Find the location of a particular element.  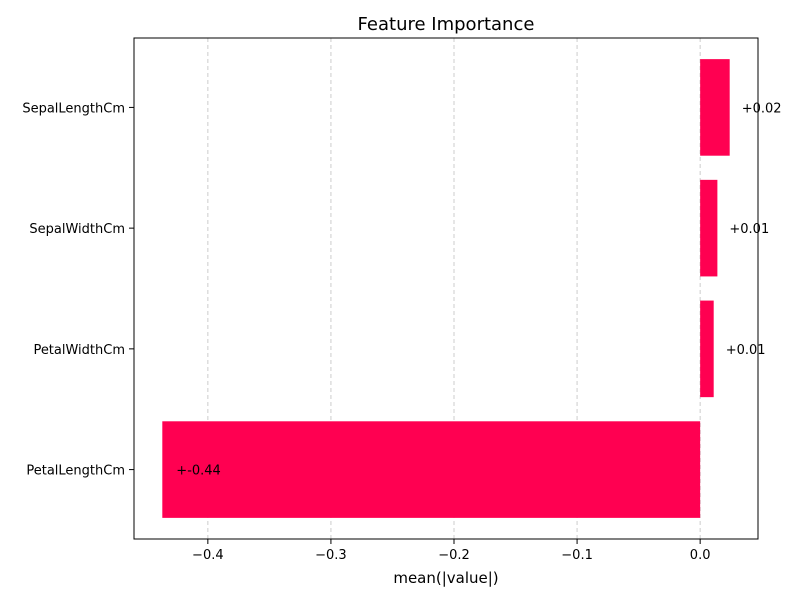

x-tick-label: −0.2 is located at coordinates (454, 555).